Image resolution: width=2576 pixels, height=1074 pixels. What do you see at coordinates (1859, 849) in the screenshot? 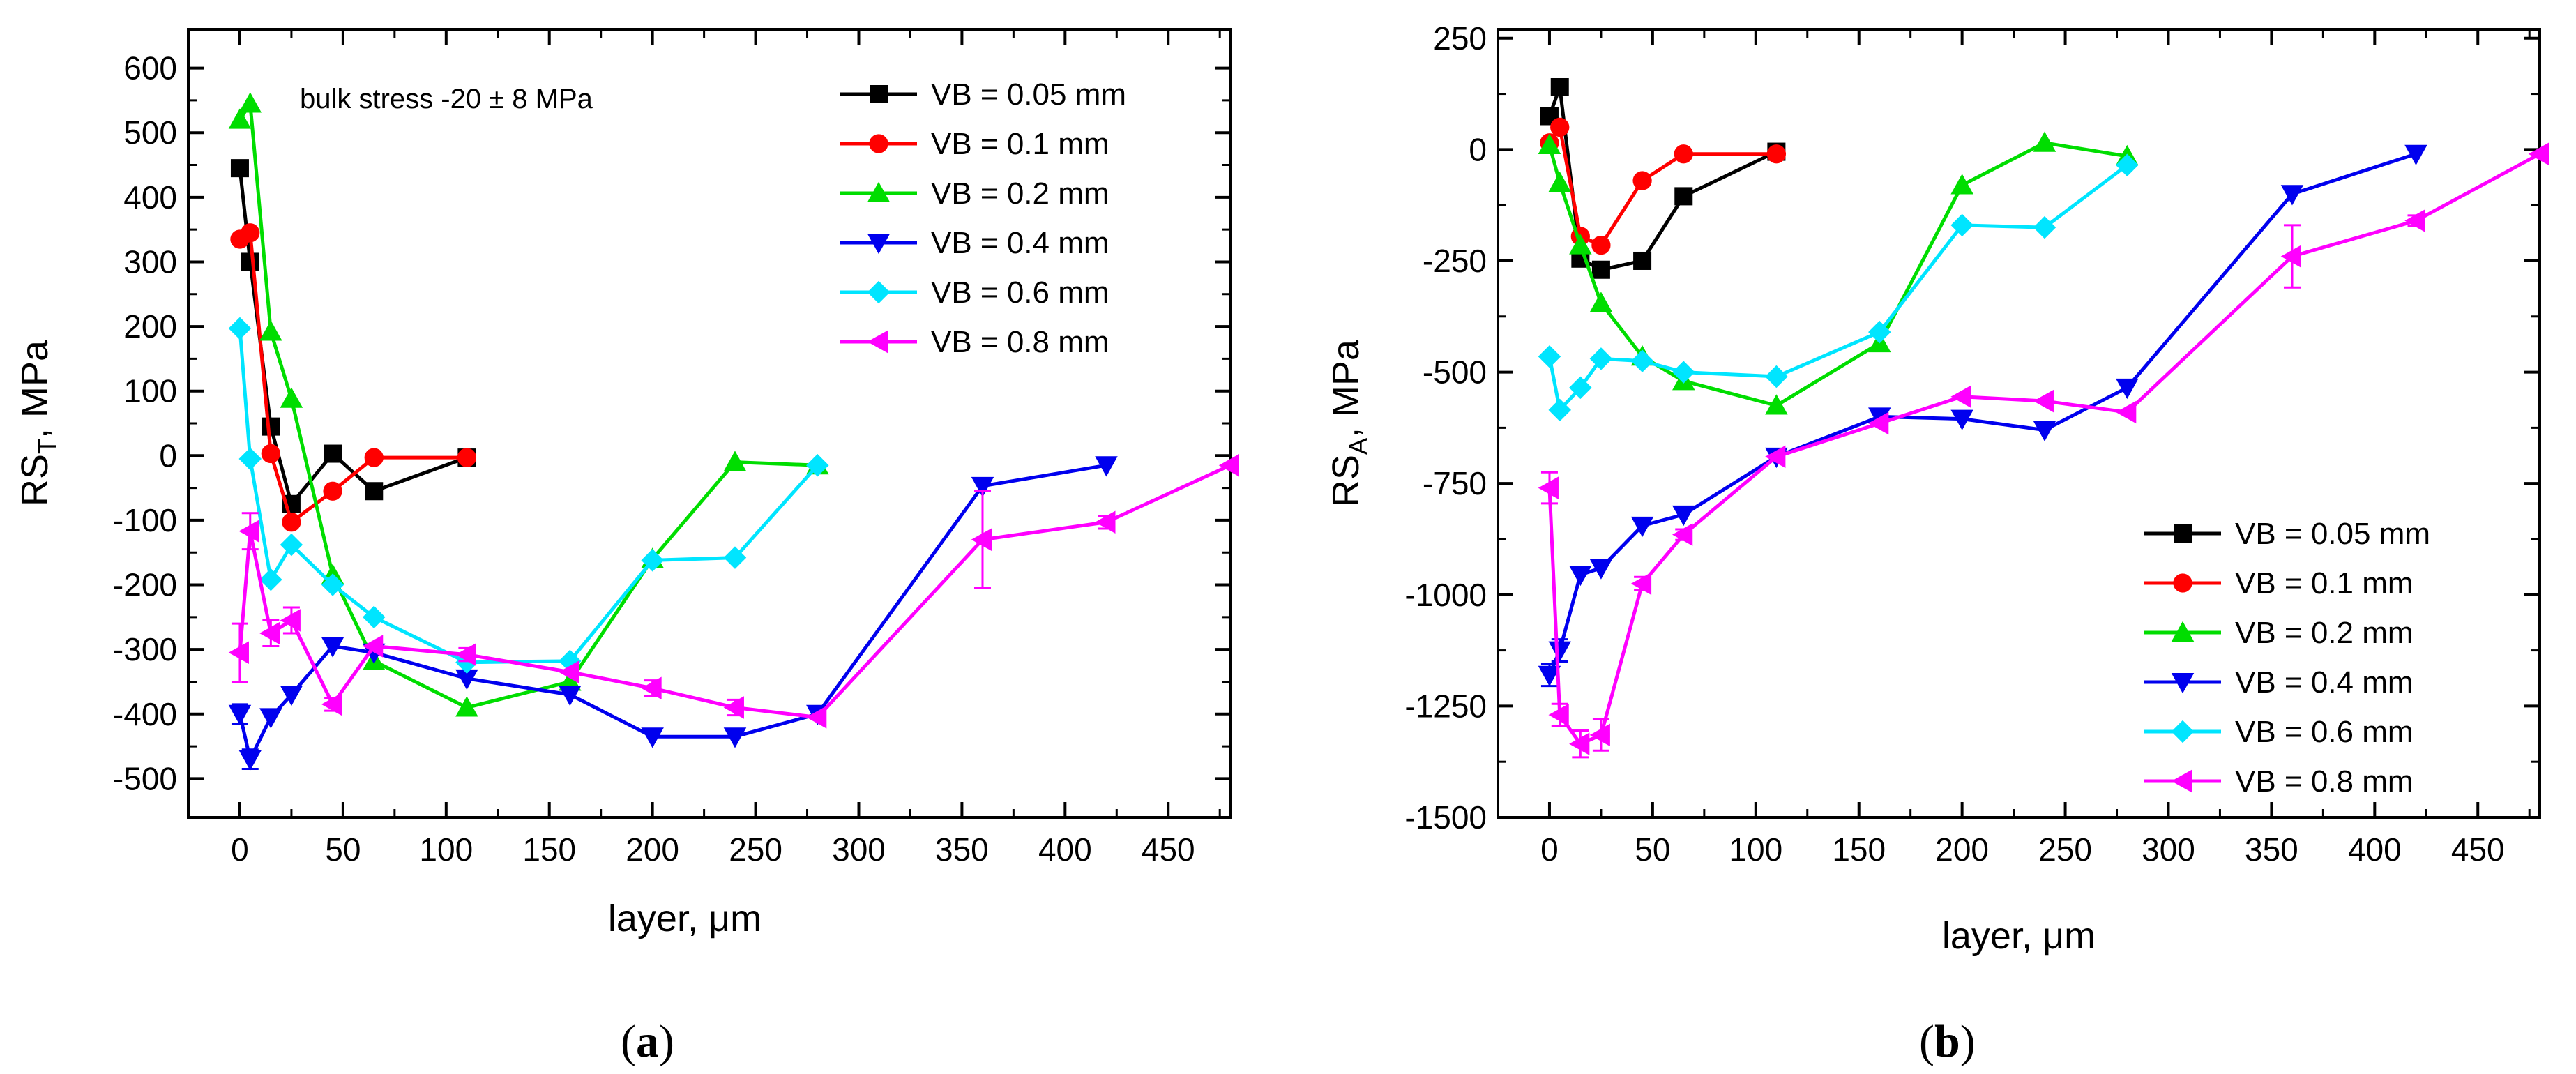
I see `b-x-tick-label: 150` at bounding box center [1859, 849].